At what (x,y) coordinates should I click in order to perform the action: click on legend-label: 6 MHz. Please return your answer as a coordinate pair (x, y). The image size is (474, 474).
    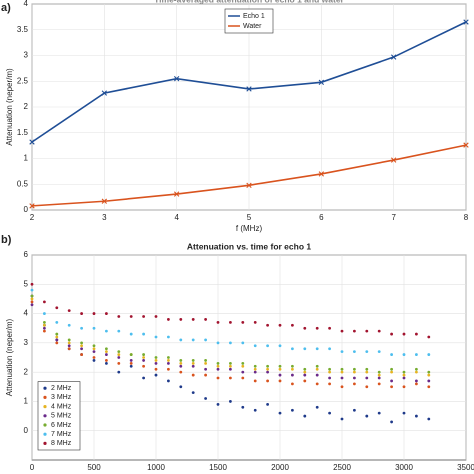
    Looking at the image, I should click on (61, 425).